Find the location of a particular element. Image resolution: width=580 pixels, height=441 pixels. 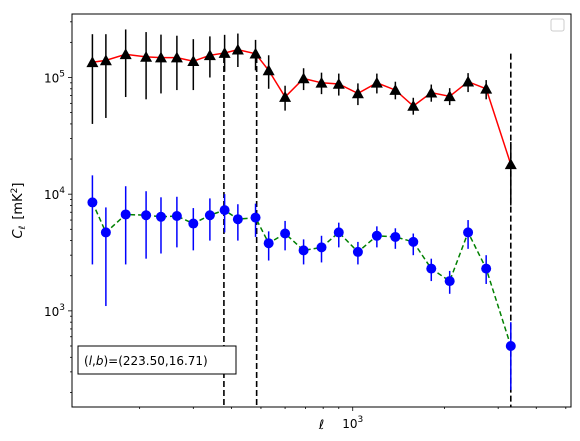

y-axis-label: Cℓ[mK2] is located at coordinates (19, 211).